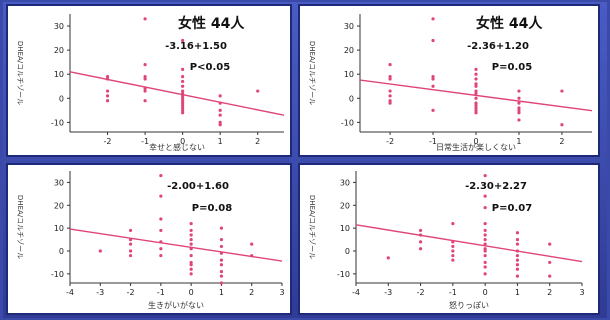 Image resolution: width=610 pixels, height=320 pixels. What do you see at coordinates (496, 186) in the screenshot?
I see `regression-equation: -2.30+2.27` at bounding box center [496, 186].